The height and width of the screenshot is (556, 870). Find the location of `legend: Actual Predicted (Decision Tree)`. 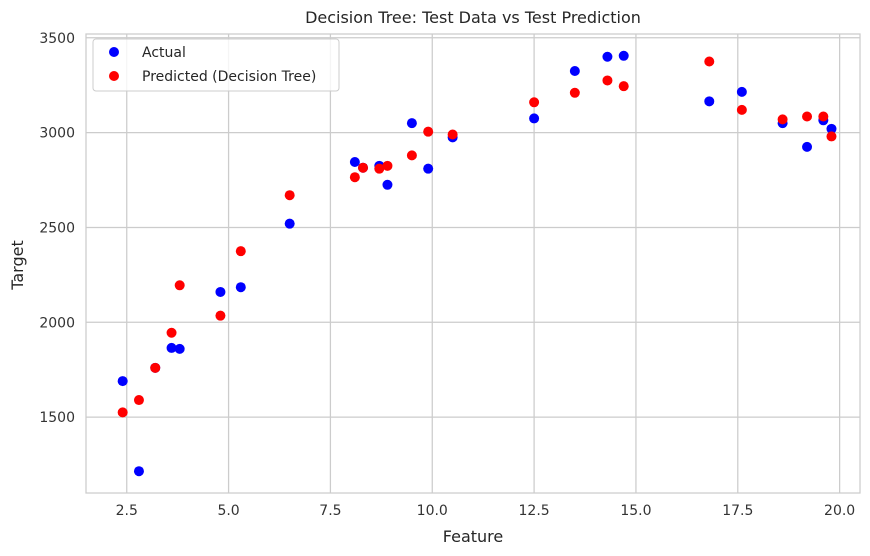

legend: Actual Predicted (Decision Tree) is located at coordinates (216, 65).